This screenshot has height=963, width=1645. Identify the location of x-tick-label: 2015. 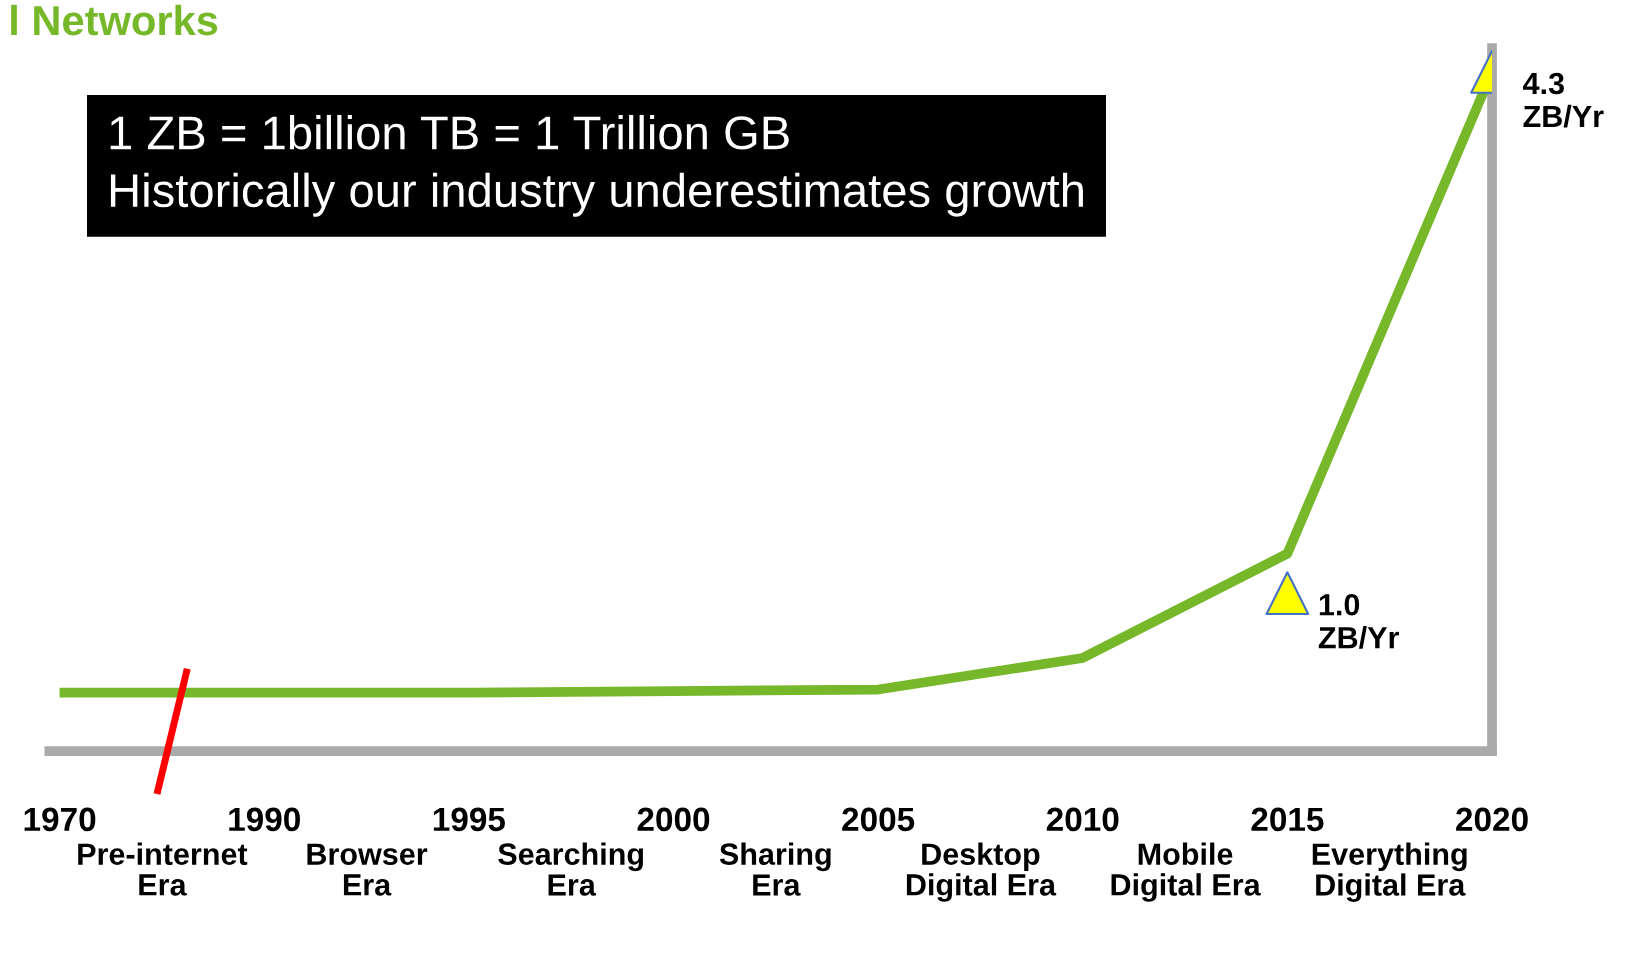
(1287, 819).